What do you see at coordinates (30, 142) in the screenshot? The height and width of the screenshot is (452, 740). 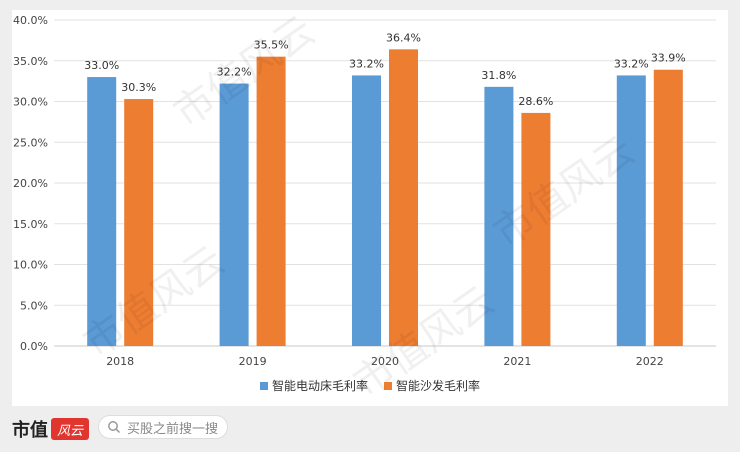 I see `y-tick-label: 25.0%` at bounding box center [30, 142].